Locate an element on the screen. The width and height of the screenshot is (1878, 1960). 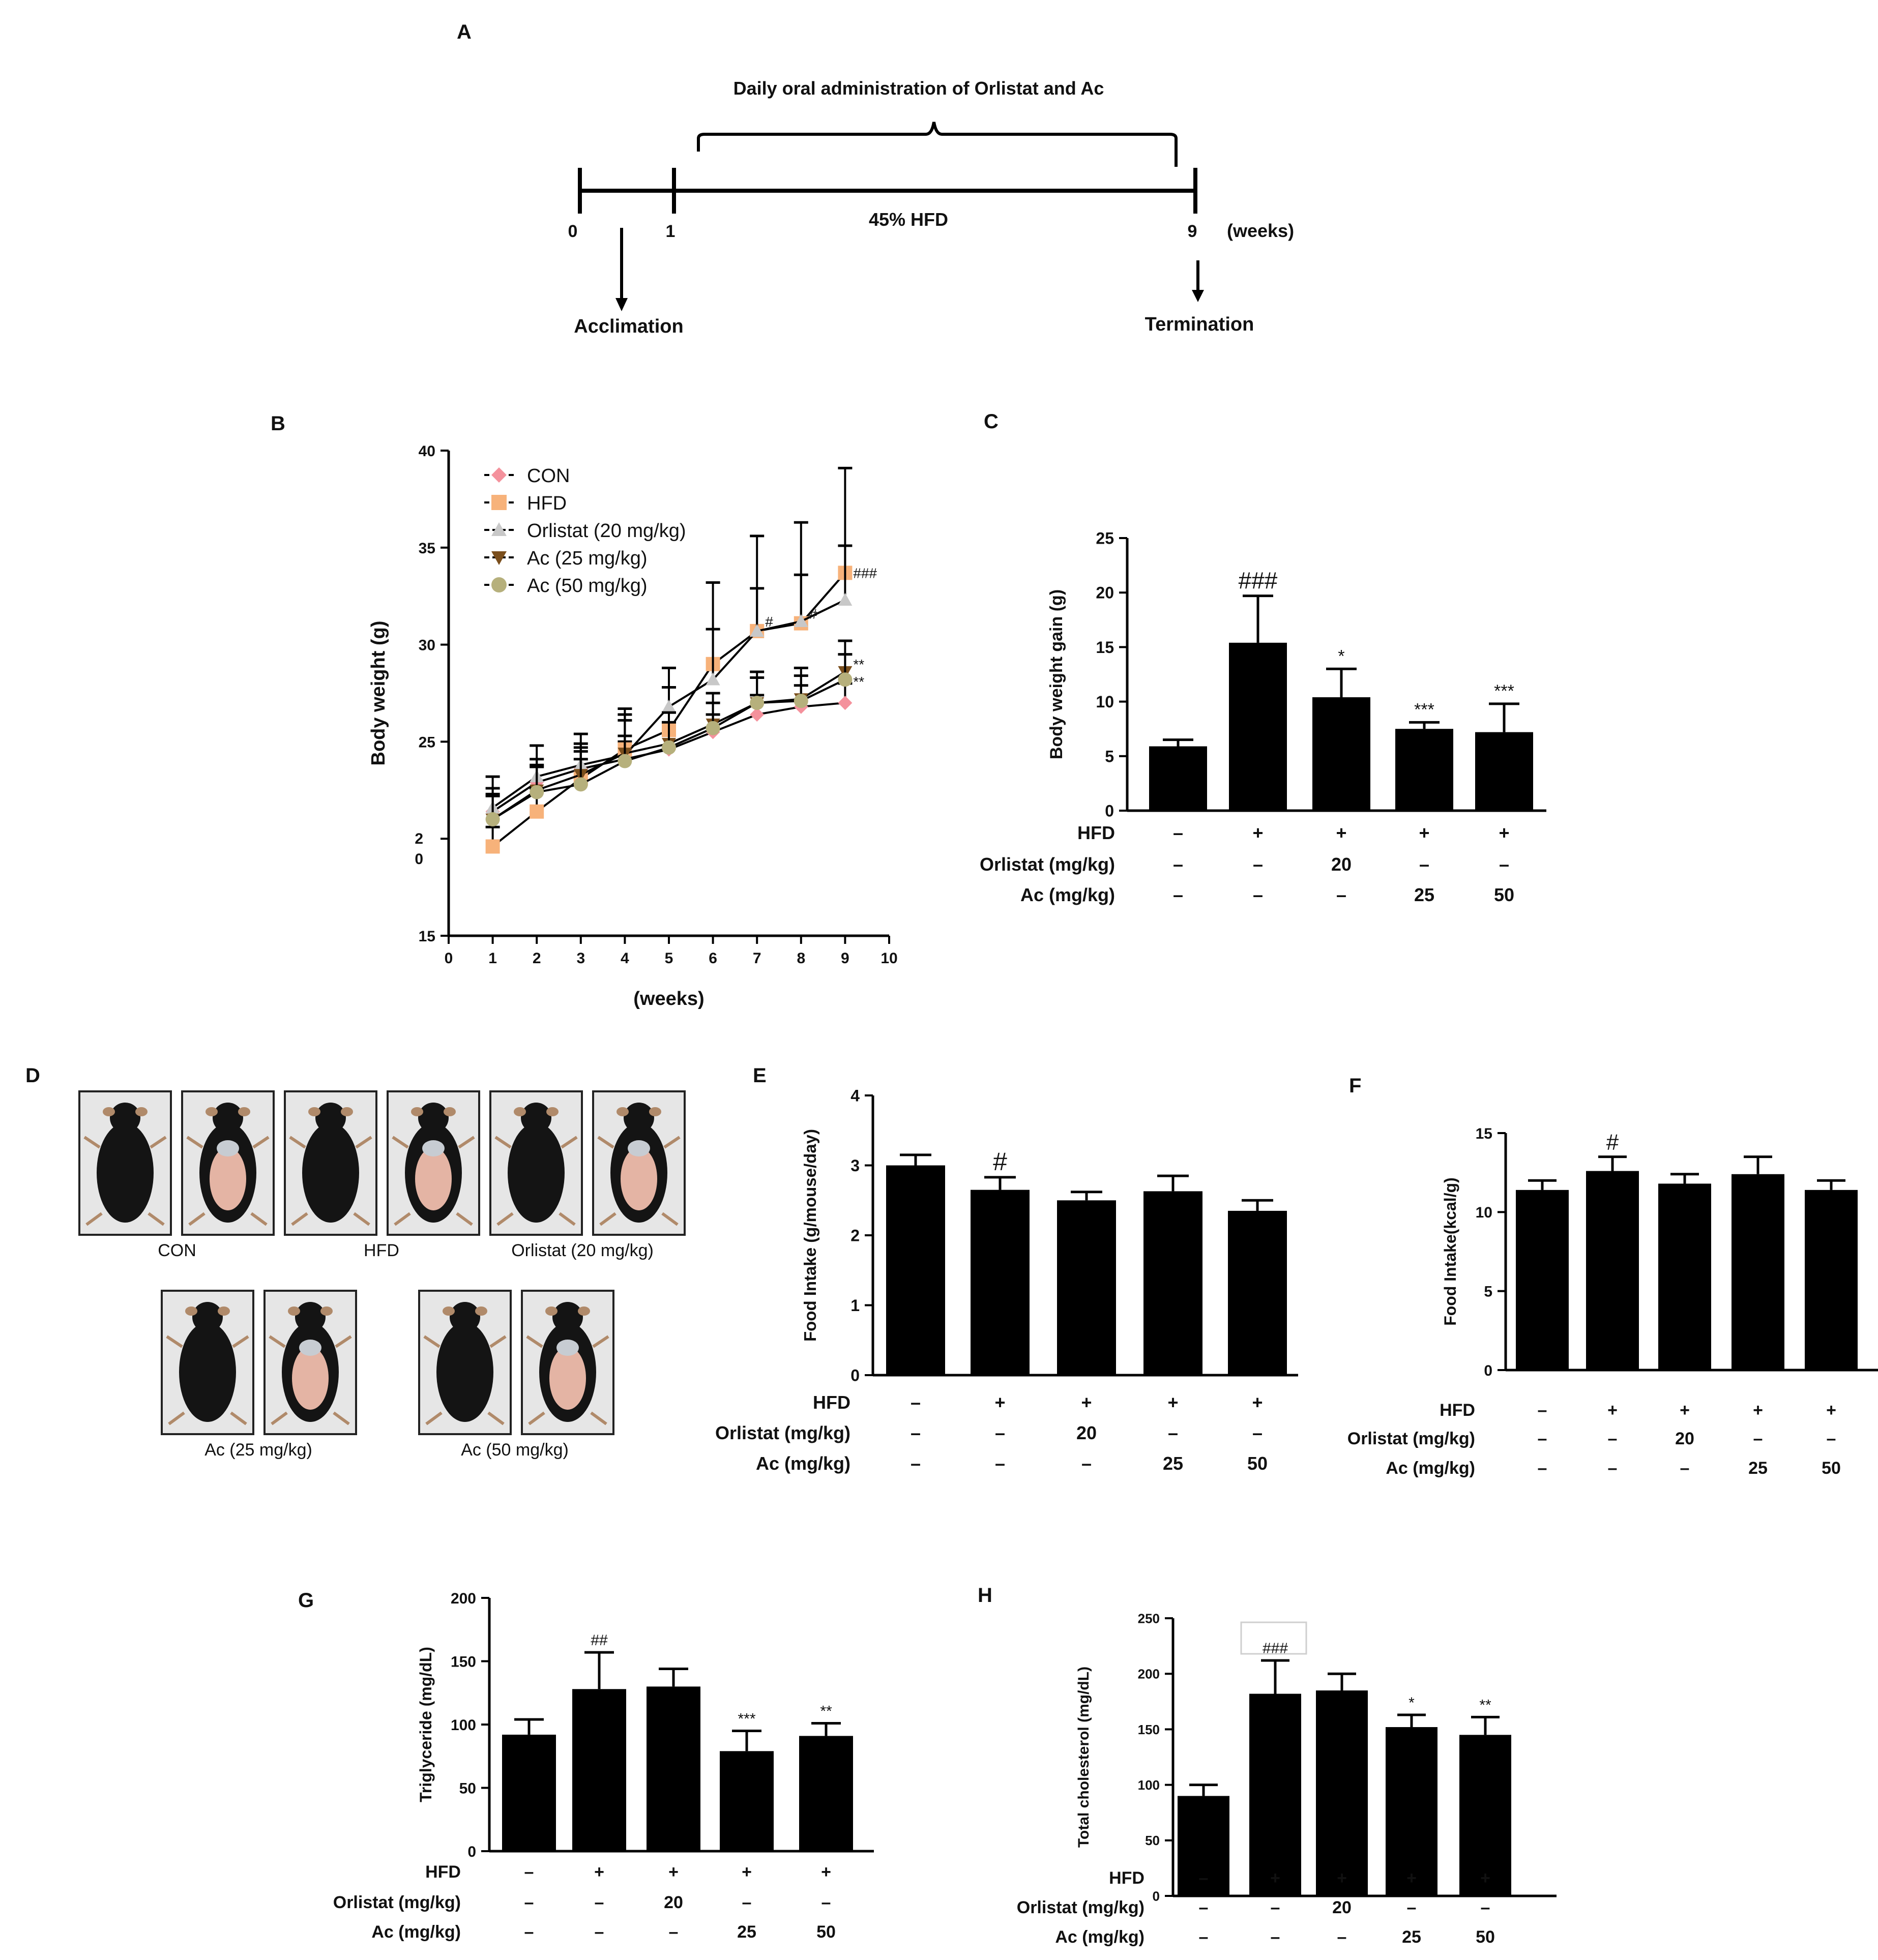
photo-group-label: Orlistat (20 mg/kg) is located at coordinates (582, 1250).